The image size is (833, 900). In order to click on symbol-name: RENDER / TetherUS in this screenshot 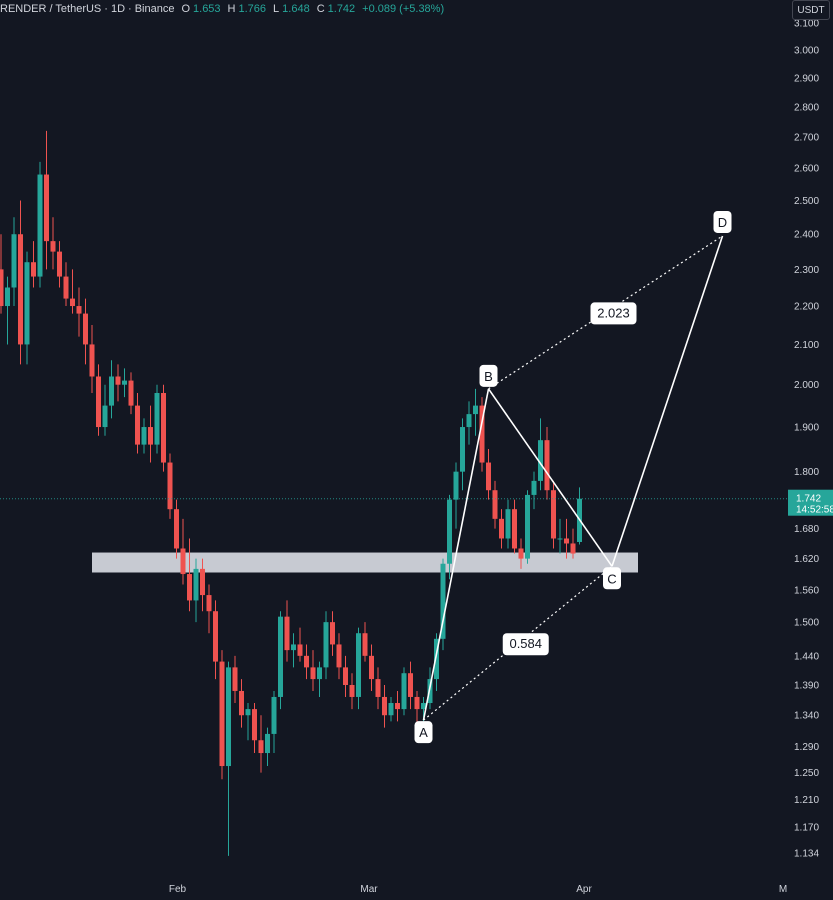, I will do `click(51, 9)`.